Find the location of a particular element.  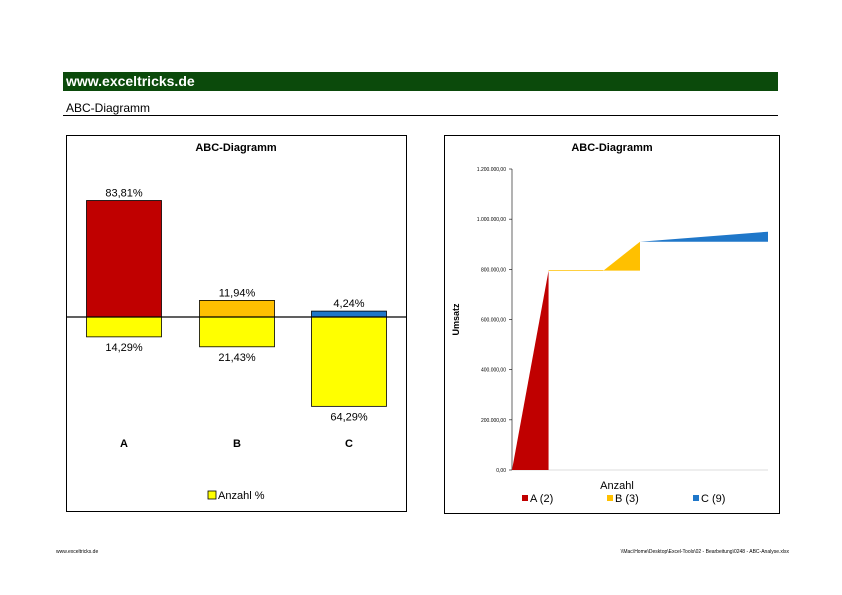

footer-site: www.exceltricks.de is located at coordinates (77, 552).